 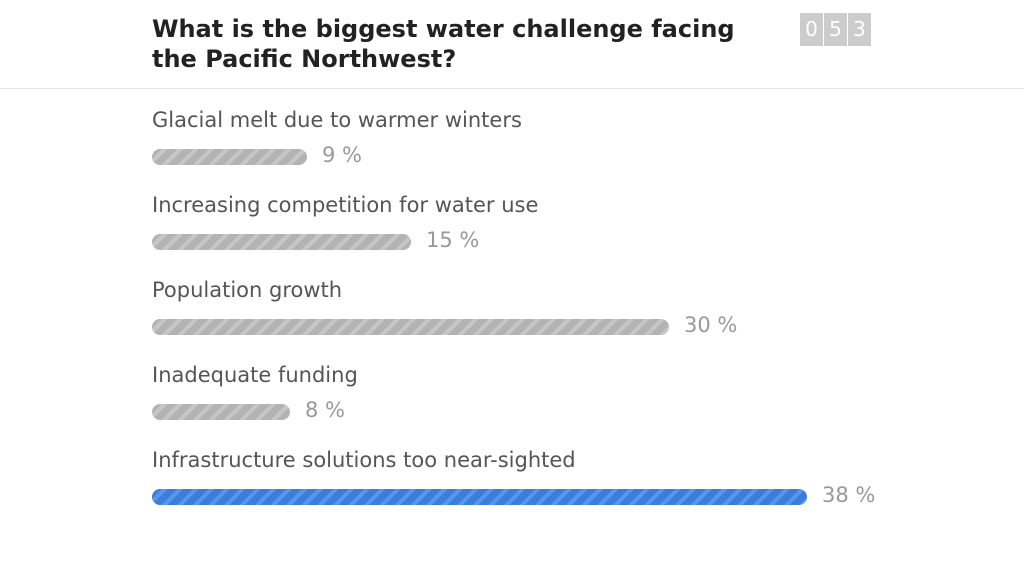 What do you see at coordinates (247, 290) in the screenshot?
I see `option-label: Population growth` at bounding box center [247, 290].